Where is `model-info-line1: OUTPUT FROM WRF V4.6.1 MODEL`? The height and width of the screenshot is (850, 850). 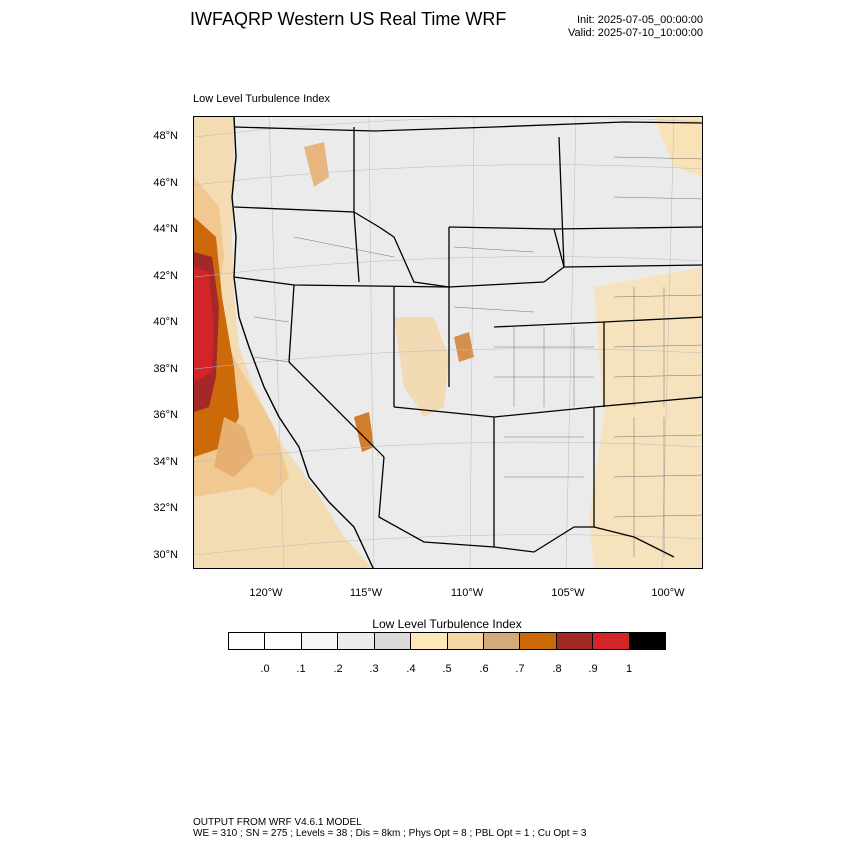
model-info-line1: OUTPUT FROM WRF V4.6.1 MODEL is located at coordinates (277, 822).